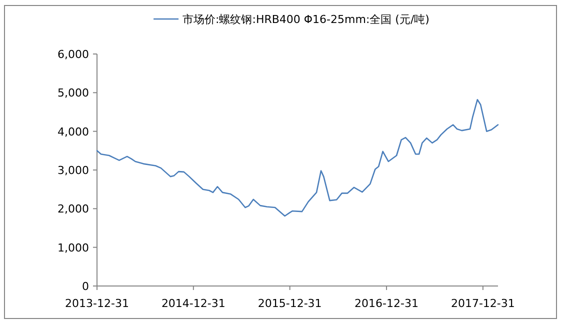  What do you see at coordinates (193, 303) in the screenshot?
I see `x-tick-label: 2014-12-31` at bounding box center [193, 303].